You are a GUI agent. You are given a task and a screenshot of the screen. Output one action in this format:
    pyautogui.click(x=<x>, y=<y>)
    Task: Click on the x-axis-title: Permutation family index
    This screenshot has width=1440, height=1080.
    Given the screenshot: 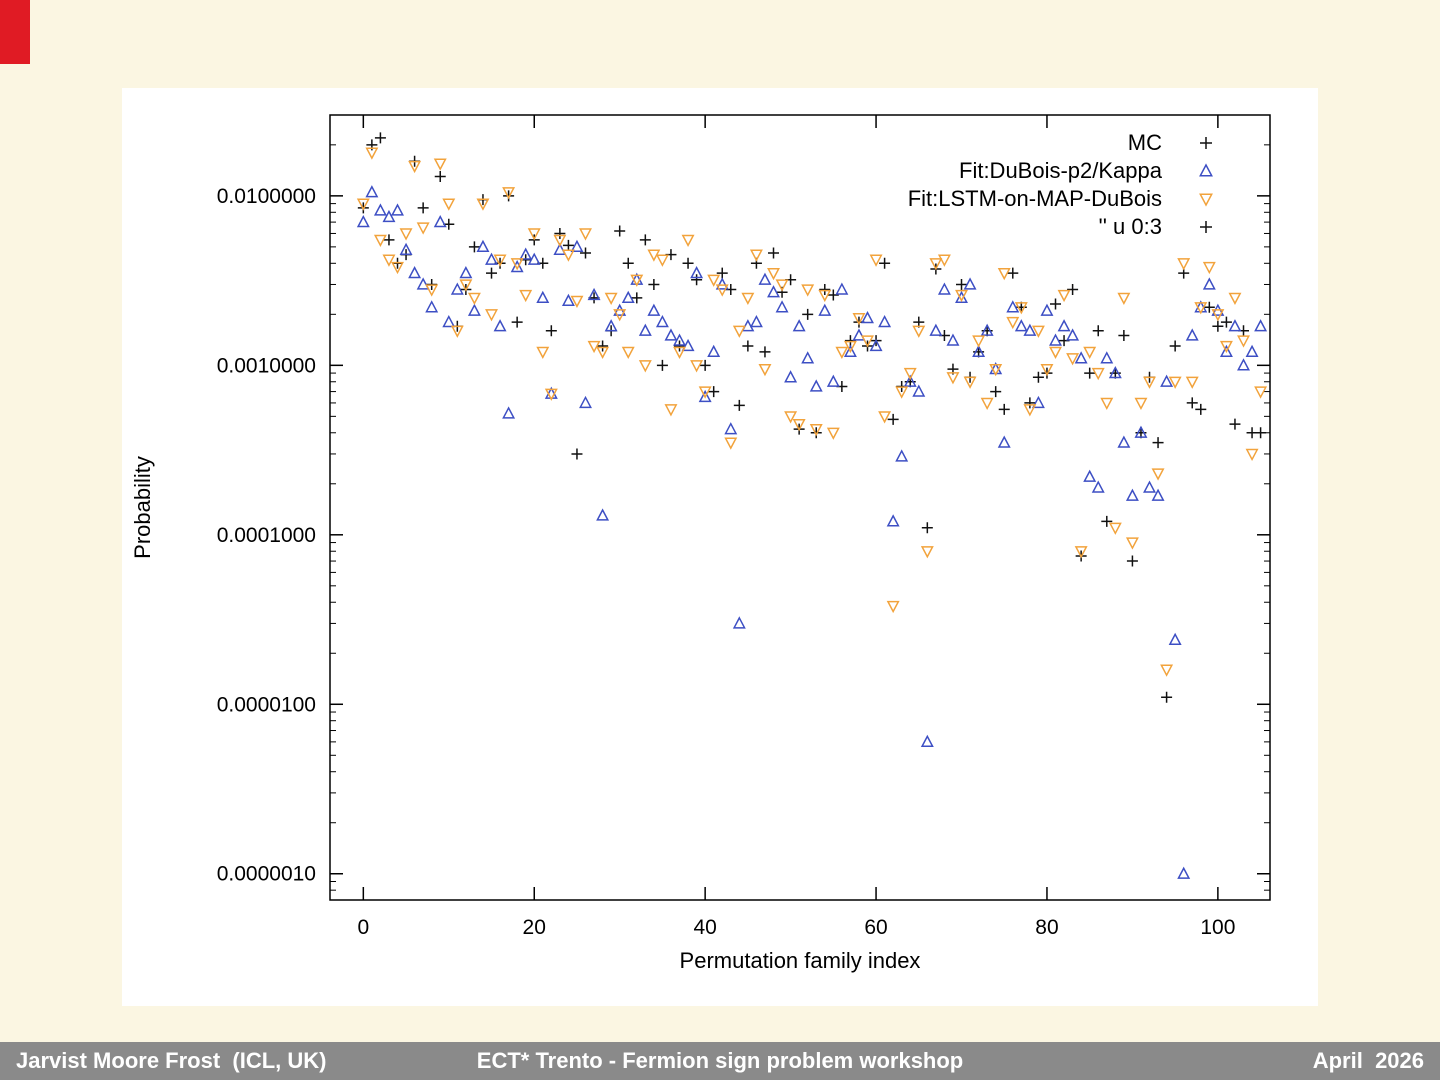 What is the action you would take?
    pyautogui.click(x=800, y=960)
    